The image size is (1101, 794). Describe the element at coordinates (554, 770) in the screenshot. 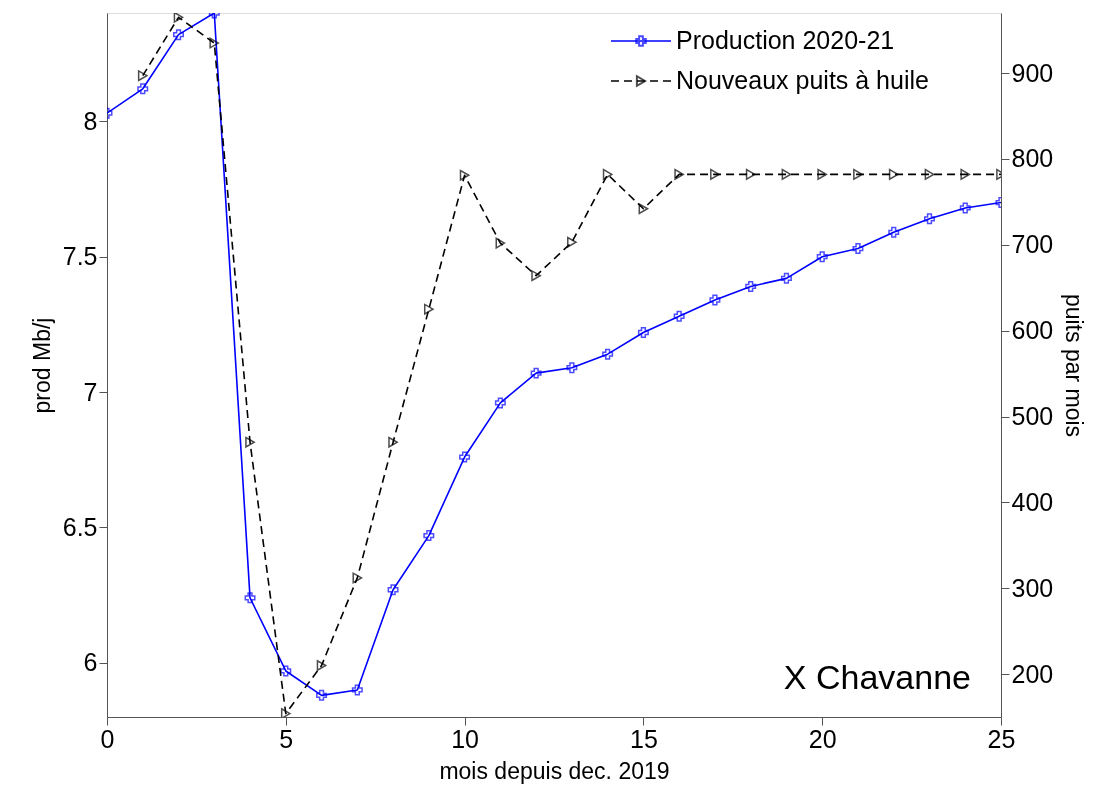

I see `x-axis-title: mois depuis dec. 2019` at that location.